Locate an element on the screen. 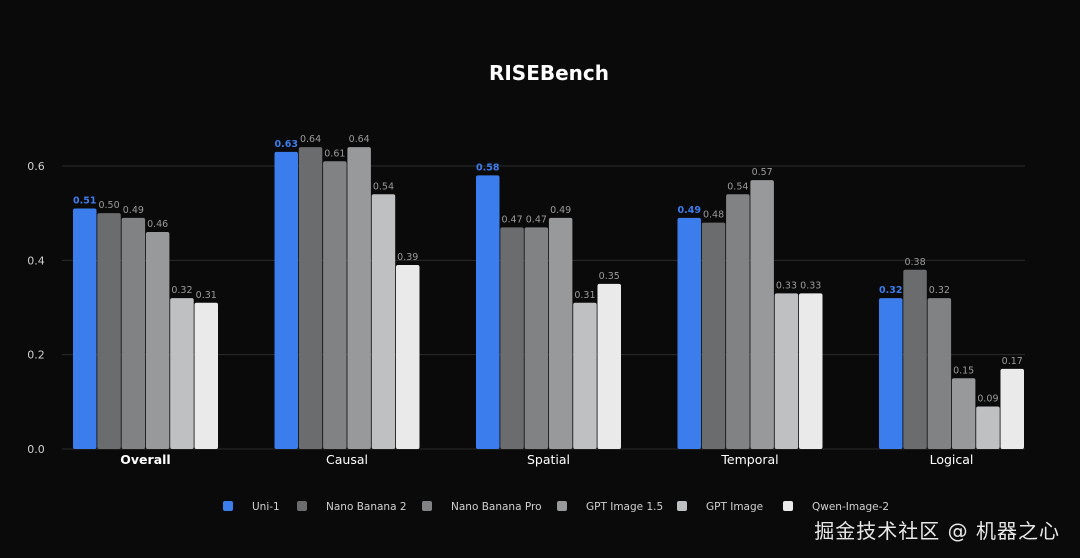 The width and height of the screenshot is (1080, 558). y-axis-ticks: 0.0 0.2 0.4 0.6 is located at coordinates (36, 308).